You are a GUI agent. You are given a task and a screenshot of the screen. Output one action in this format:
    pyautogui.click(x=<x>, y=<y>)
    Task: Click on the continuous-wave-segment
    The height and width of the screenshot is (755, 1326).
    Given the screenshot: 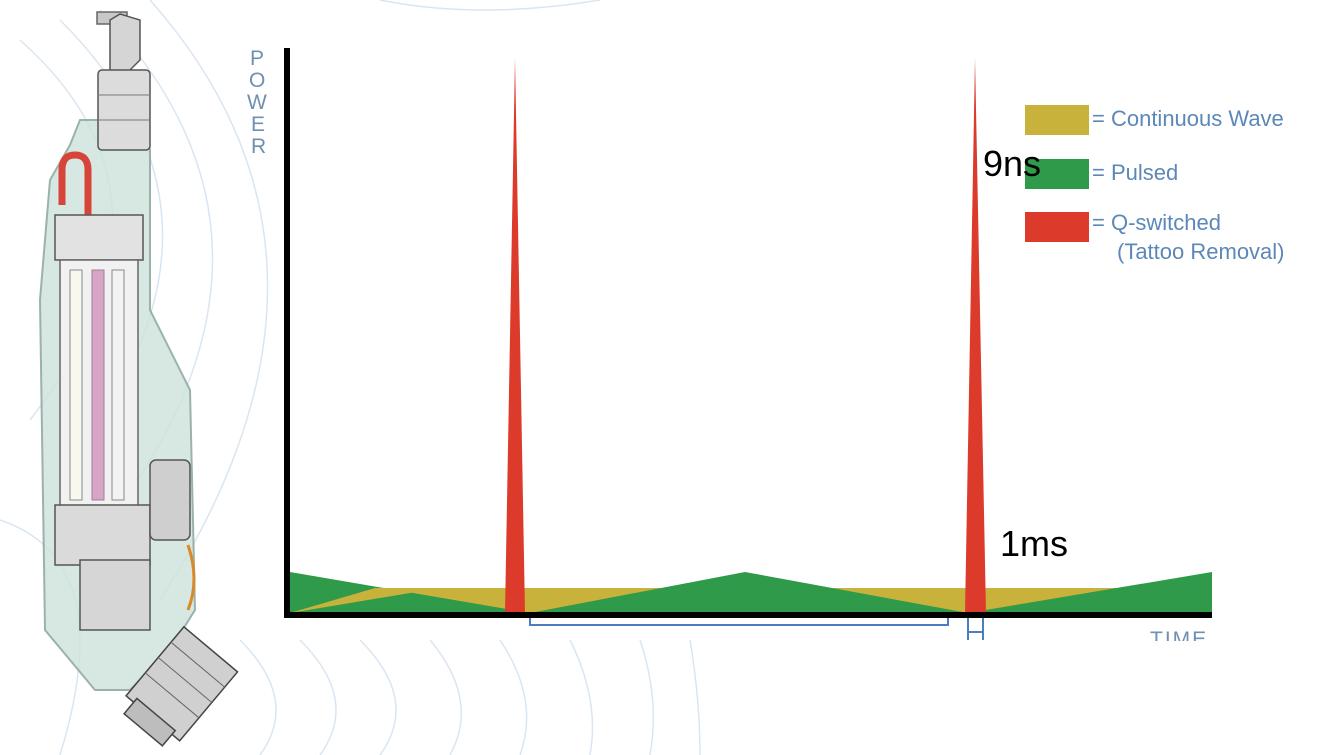 What is the action you would take?
    pyautogui.click(x=365, y=600)
    